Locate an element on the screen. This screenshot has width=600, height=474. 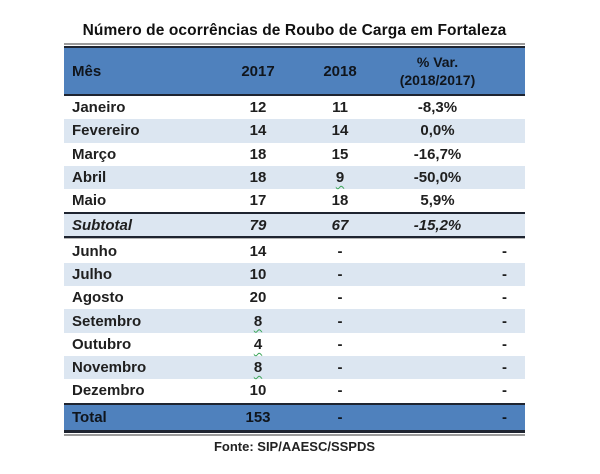
value-2017-cell: 12 is located at coordinates (258, 108).